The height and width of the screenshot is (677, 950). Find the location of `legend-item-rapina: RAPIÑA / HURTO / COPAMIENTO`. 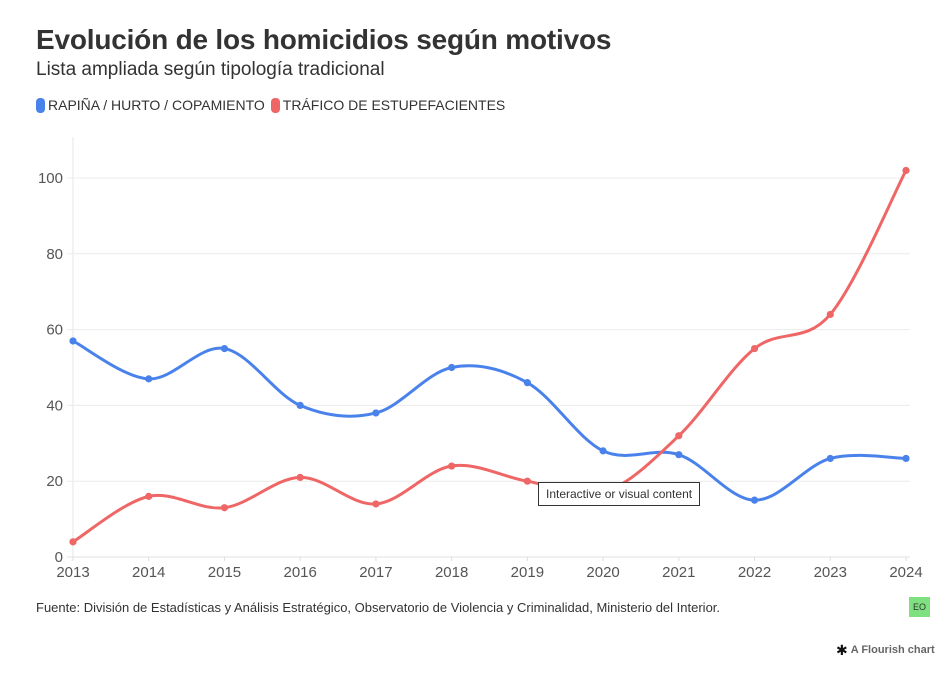

legend-item-rapina: RAPIÑA / HURTO / COPAMIENTO is located at coordinates (150, 105).